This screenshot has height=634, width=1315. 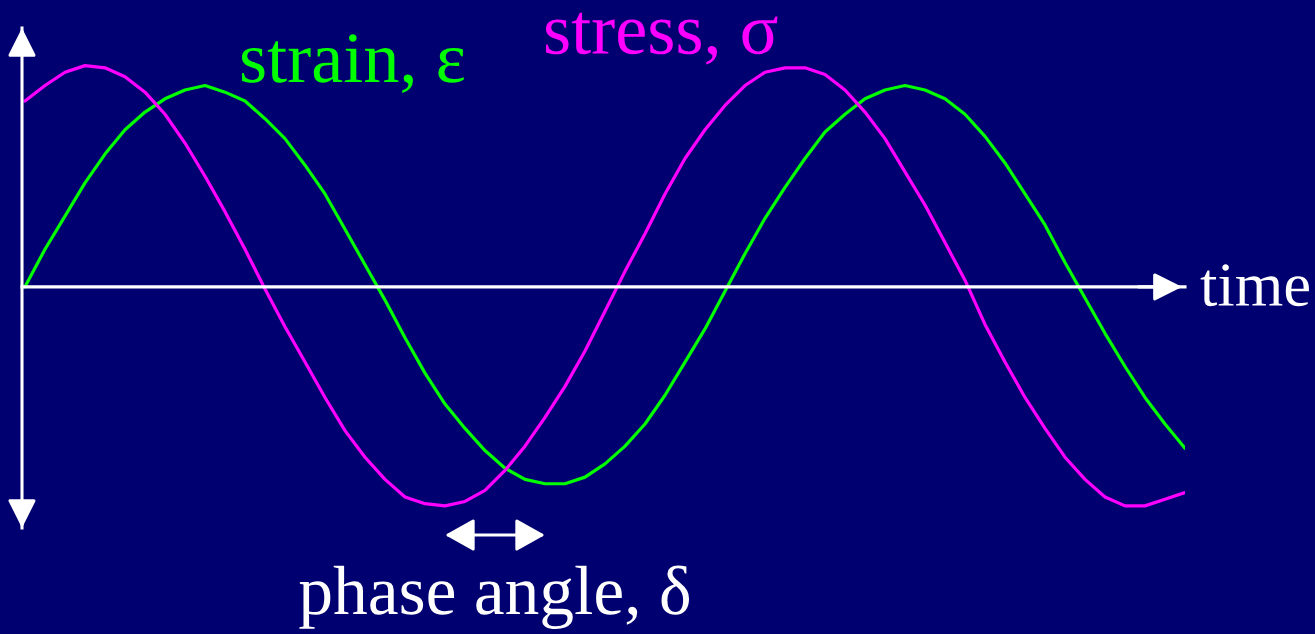 I want to click on series-label: stress, σ, so click(x=661, y=38).